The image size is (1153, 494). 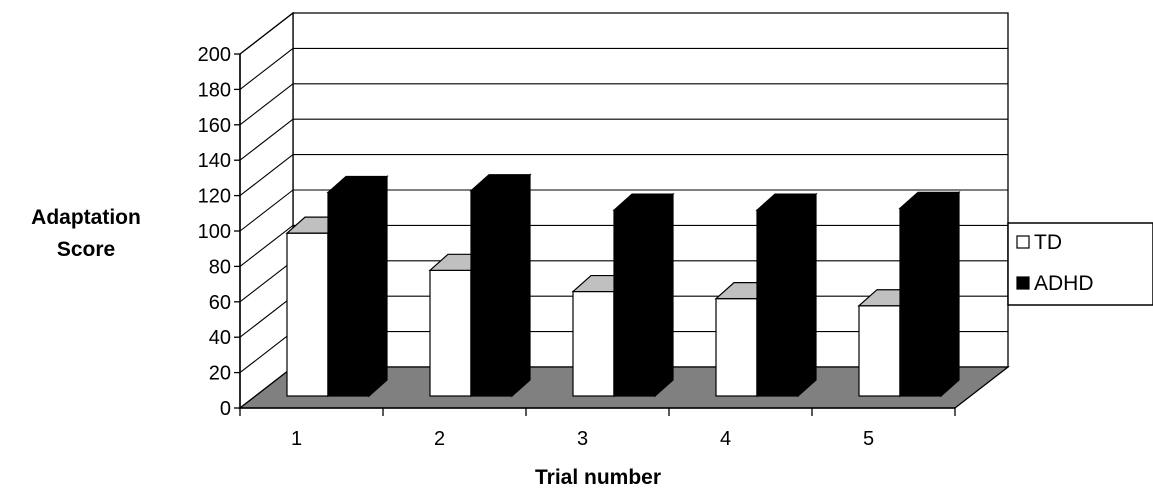 I want to click on y-tick-label: 60, so click(x=220, y=303).